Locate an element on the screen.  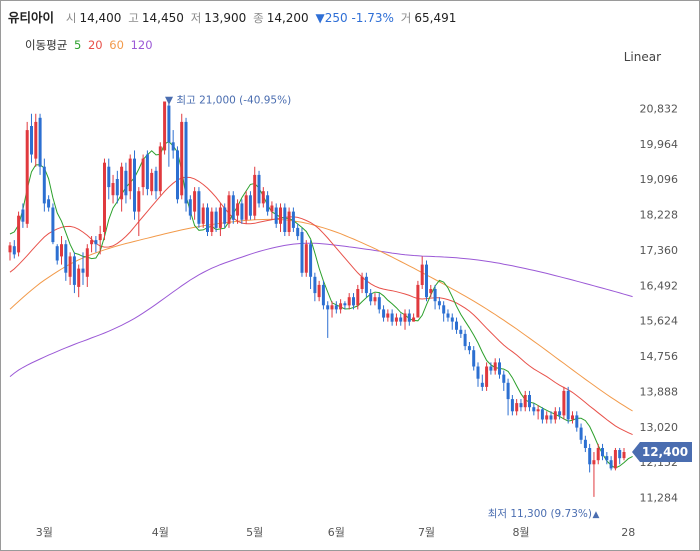
x-tick-label: 28 is located at coordinates (628, 532).